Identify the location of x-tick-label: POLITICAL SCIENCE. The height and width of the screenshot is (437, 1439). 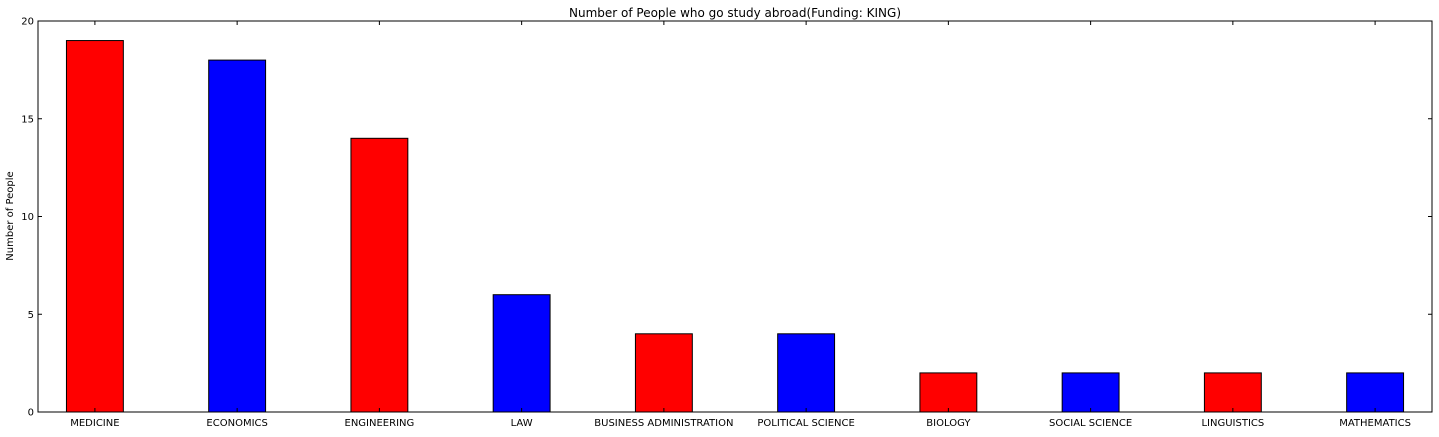
(805, 423).